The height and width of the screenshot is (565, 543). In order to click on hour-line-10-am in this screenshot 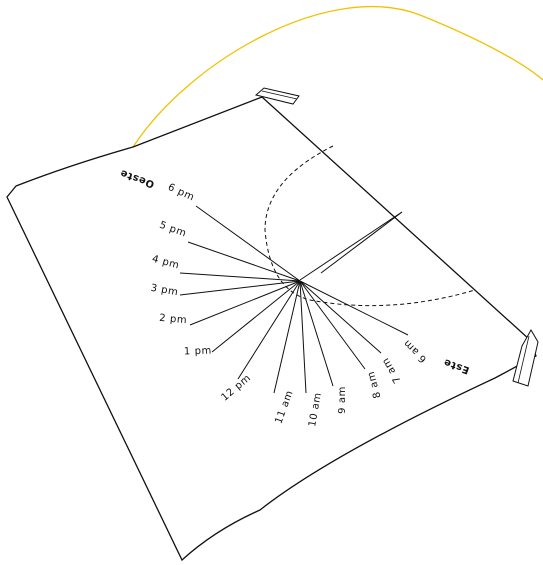, I will do `click(303, 337)`.